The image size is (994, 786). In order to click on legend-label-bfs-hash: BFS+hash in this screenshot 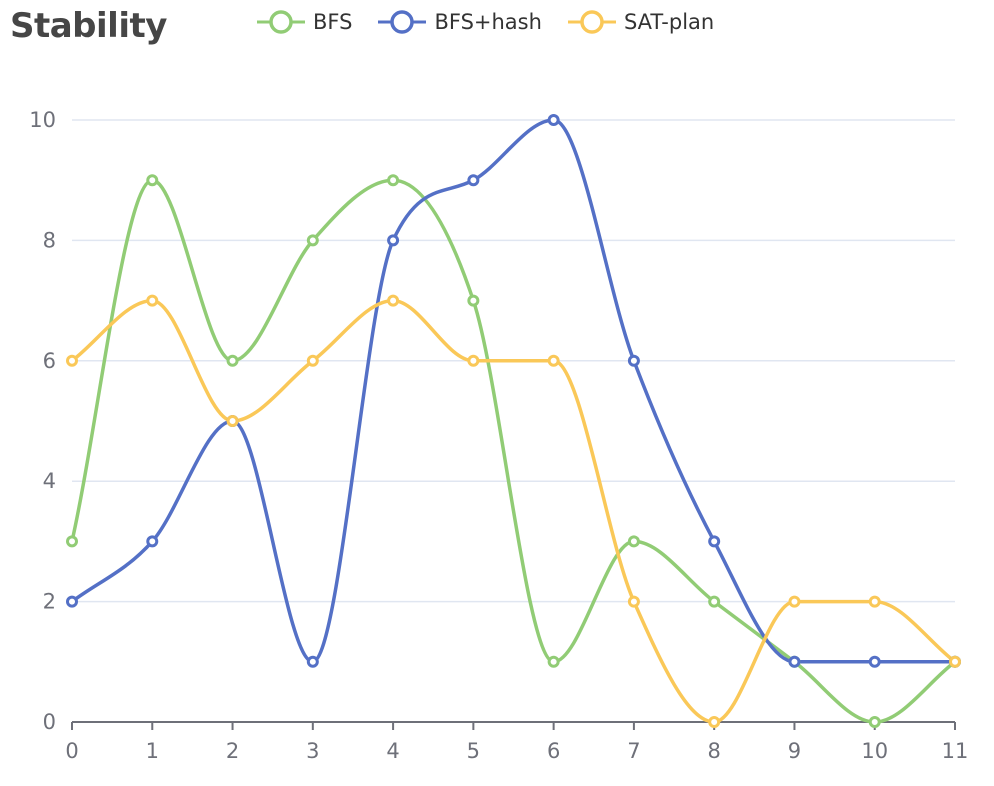, I will do `click(488, 22)`.